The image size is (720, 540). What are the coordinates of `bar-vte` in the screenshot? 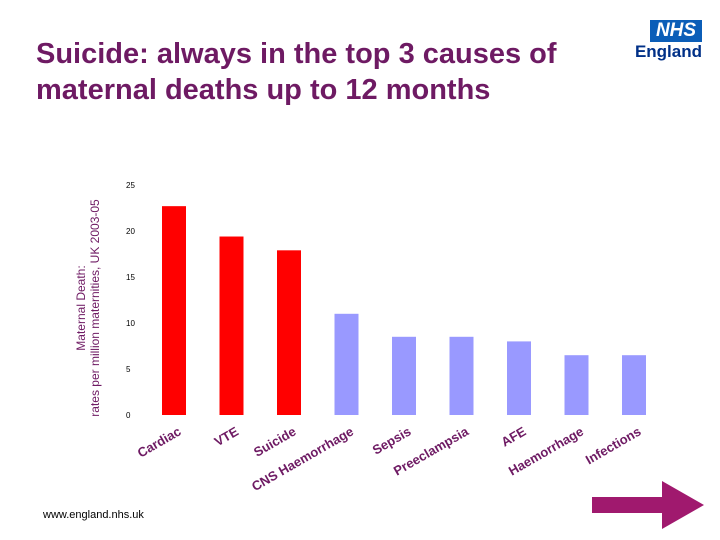 It's located at (231, 325).